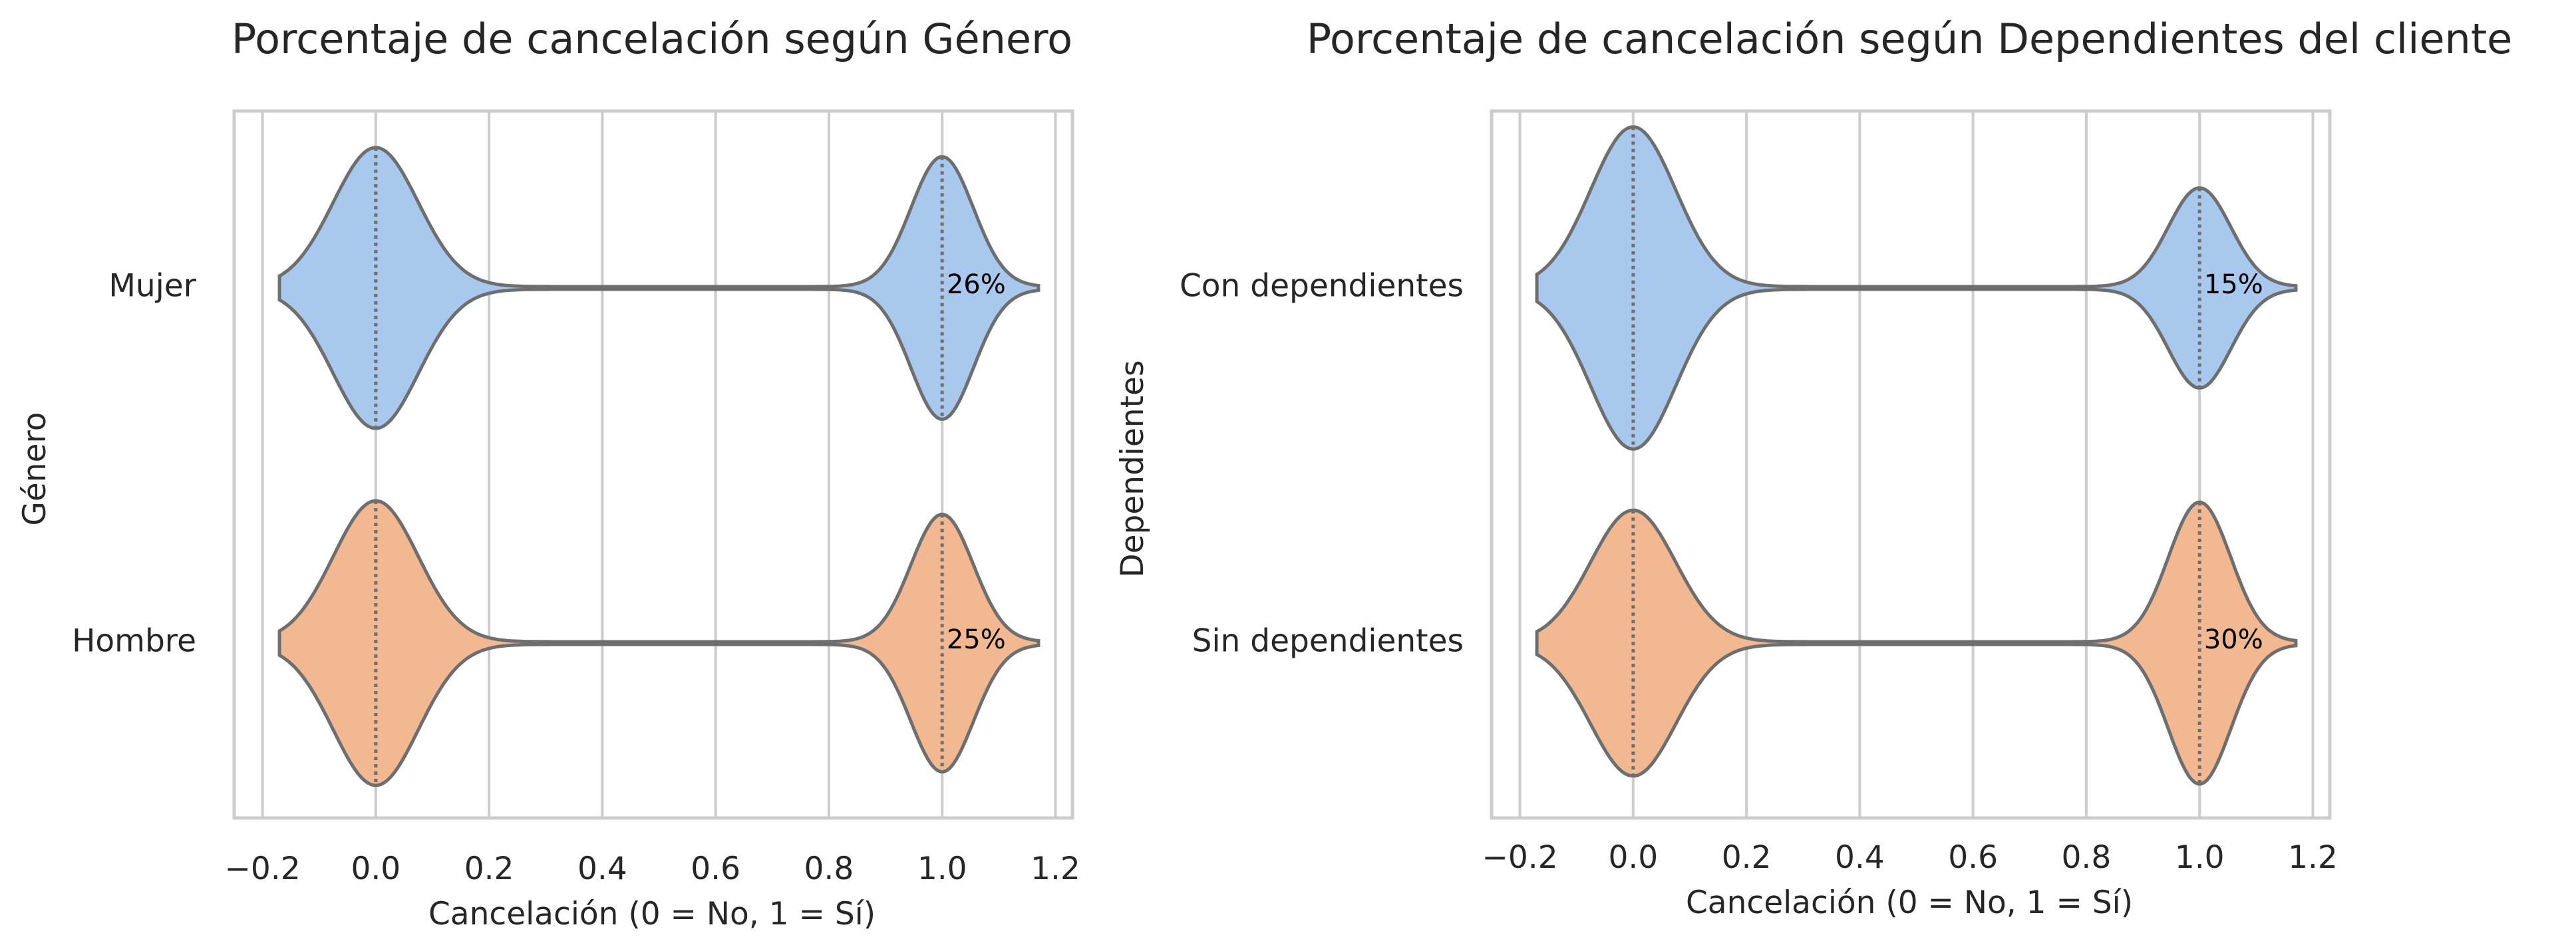 This screenshot has width=2576, height=951. I want to click on violin-mujer, so click(659, 288).